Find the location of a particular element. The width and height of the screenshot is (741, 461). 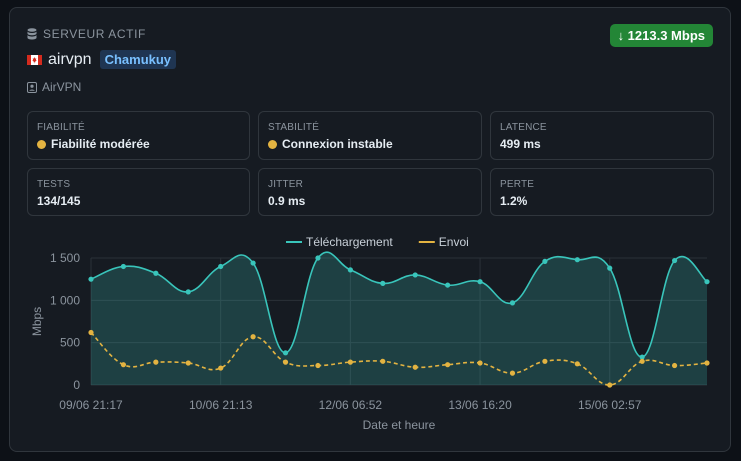

legend-label: Envoi is located at coordinates (454, 242).